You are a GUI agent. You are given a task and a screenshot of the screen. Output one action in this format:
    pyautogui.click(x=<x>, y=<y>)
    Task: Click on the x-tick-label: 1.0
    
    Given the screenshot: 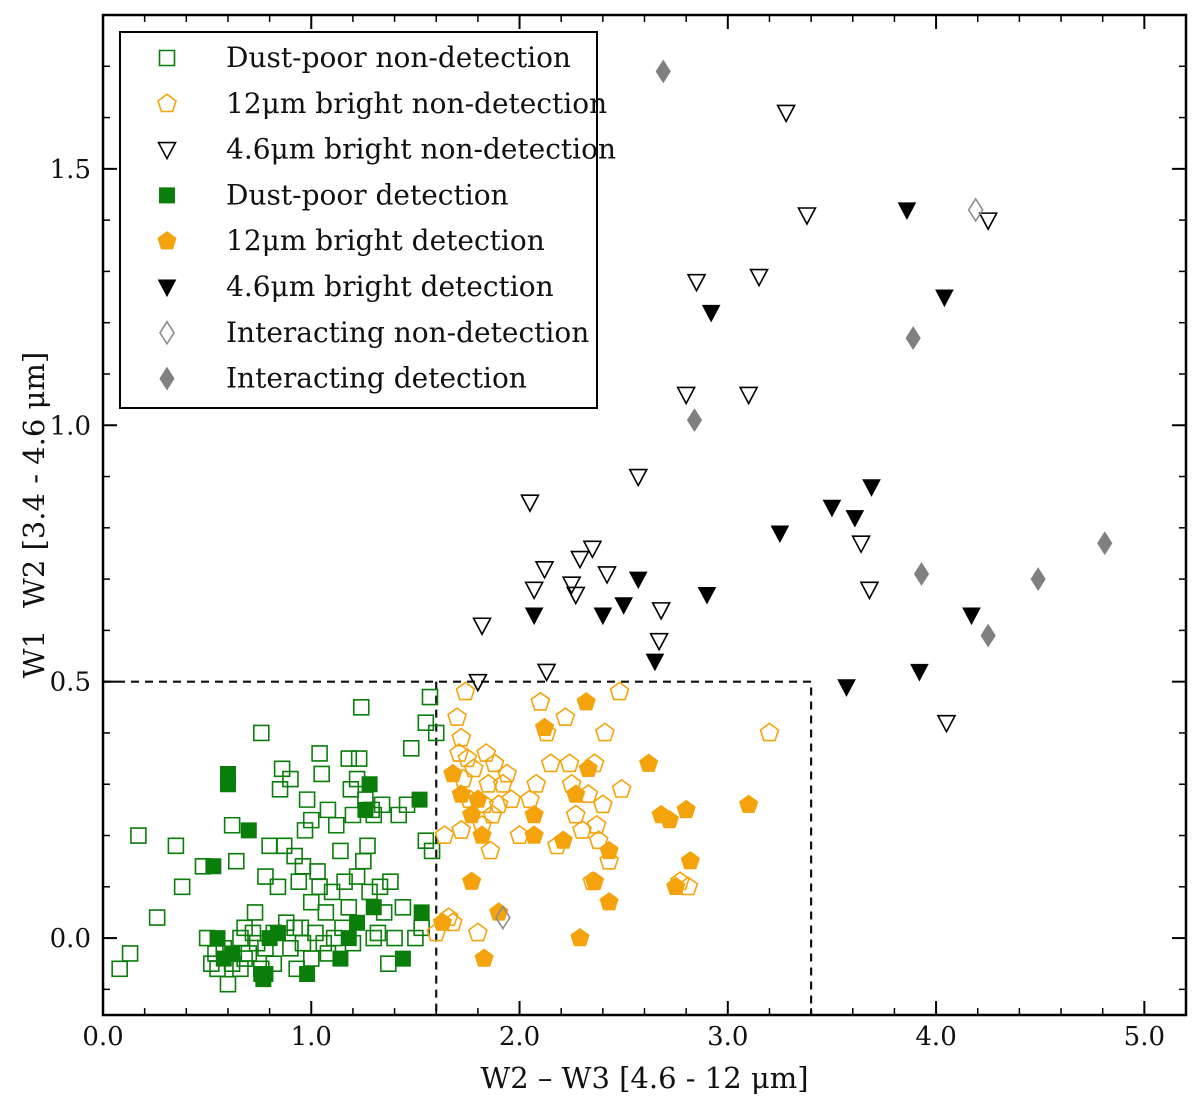 What is the action you would take?
    pyautogui.click(x=311, y=1037)
    